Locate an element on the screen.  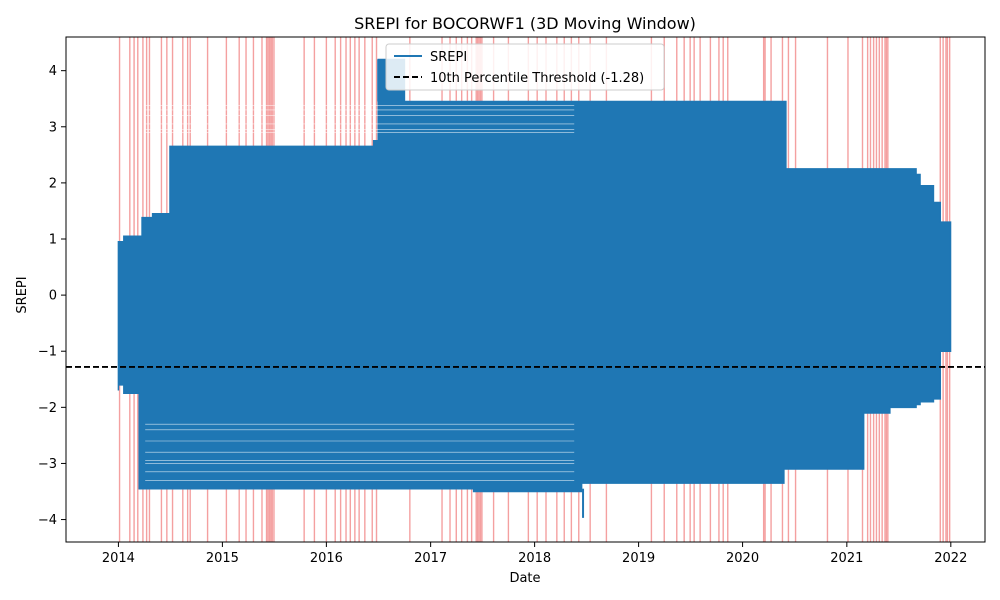
x-tick-label: 2016 is located at coordinates (326, 558).